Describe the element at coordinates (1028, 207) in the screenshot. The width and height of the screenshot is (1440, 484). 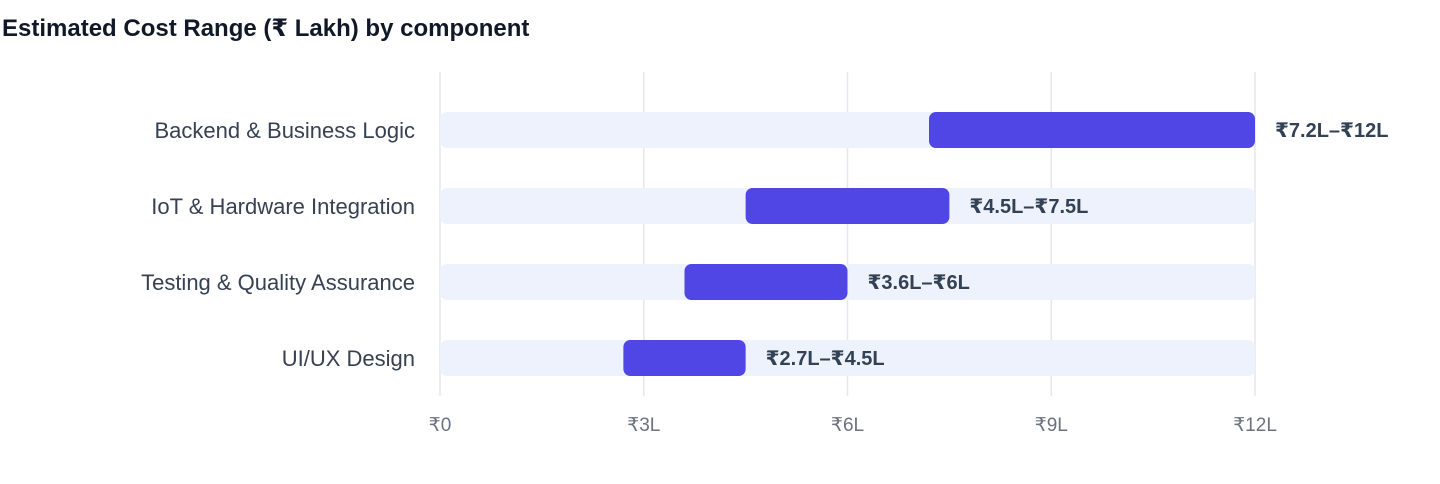
I see `value-label: ₹4.5L–₹7.5L` at that location.